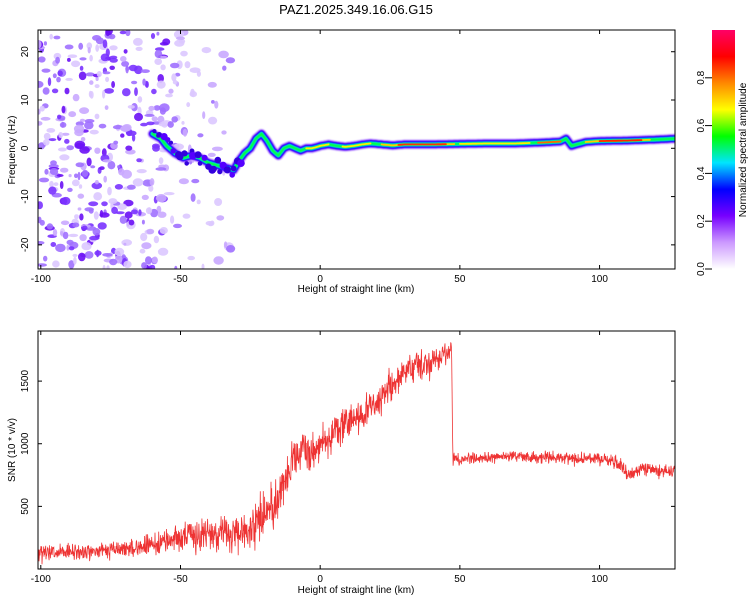  What do you see at coordinates (701, 77) in the screenshot?
I see `colorbar-tick-label: 0.8` at bounding box center [701, 77].